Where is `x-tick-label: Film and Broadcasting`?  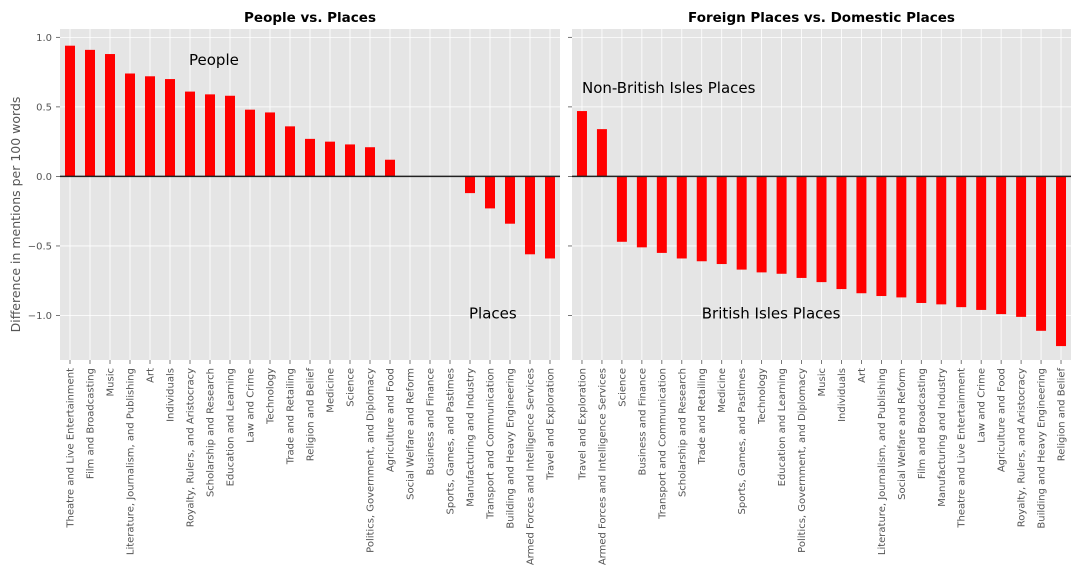
x-tick-label: Film and Broadcasting is located at coordinates (922, 423).